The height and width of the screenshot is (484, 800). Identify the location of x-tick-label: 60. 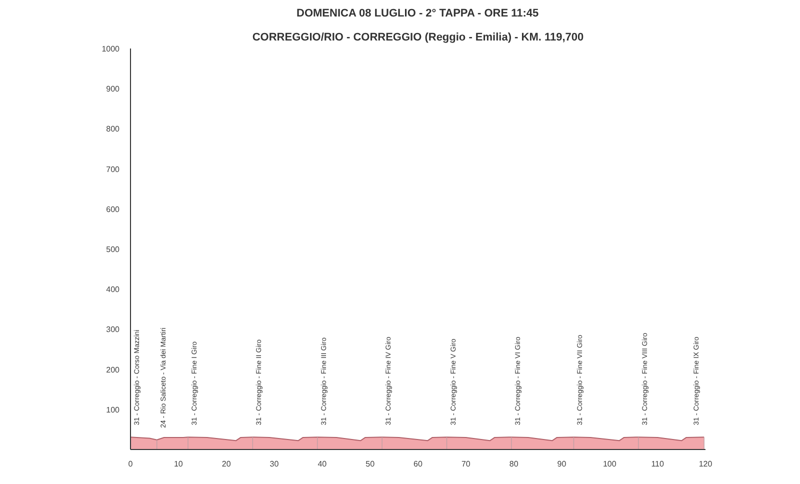
(418, 464).